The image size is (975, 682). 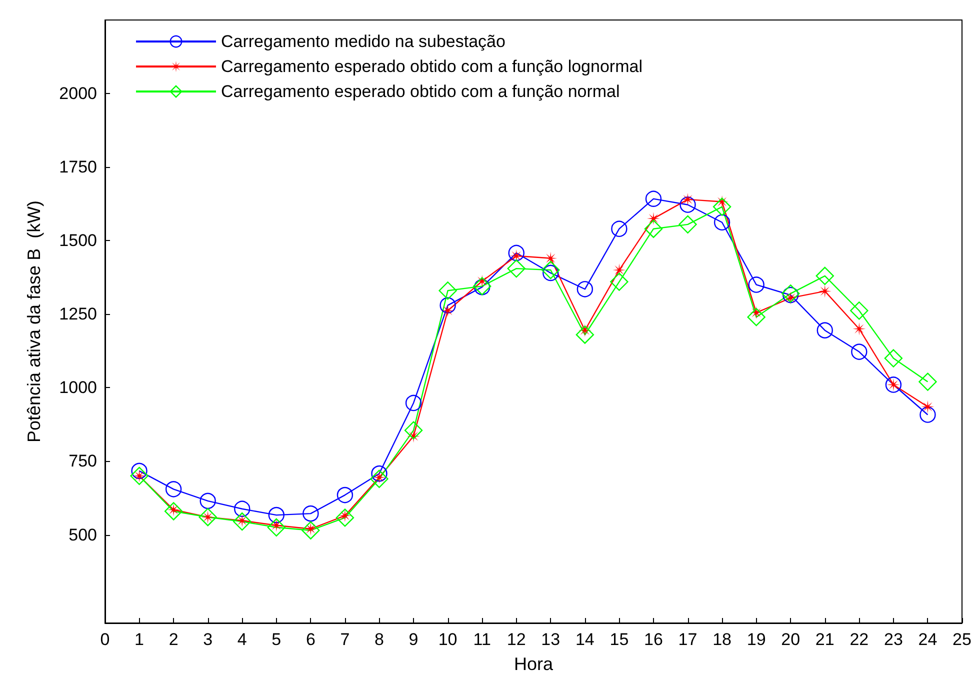 What do you see at coordinates (516, 639) in the screenshot?
I see `x-tick-label: 12` at bounding box center [516, 639].